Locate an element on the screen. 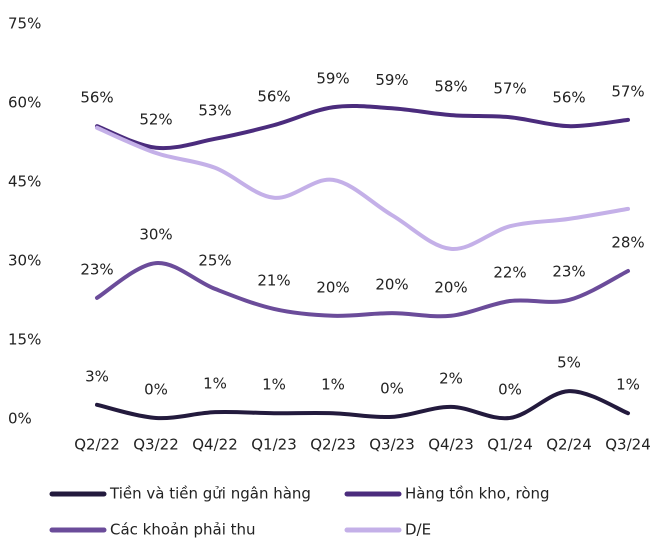 This screenshot has height=540, width=654. legend-label: Tiền và tiền gửi ngân hàng is located at coordinates (210, 494).